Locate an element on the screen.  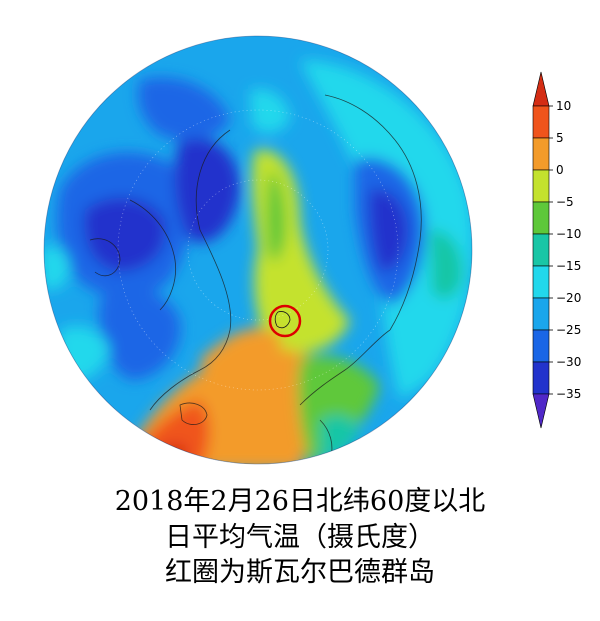
colorbar-tick-label: −30 is located at coordinates (568, 362).